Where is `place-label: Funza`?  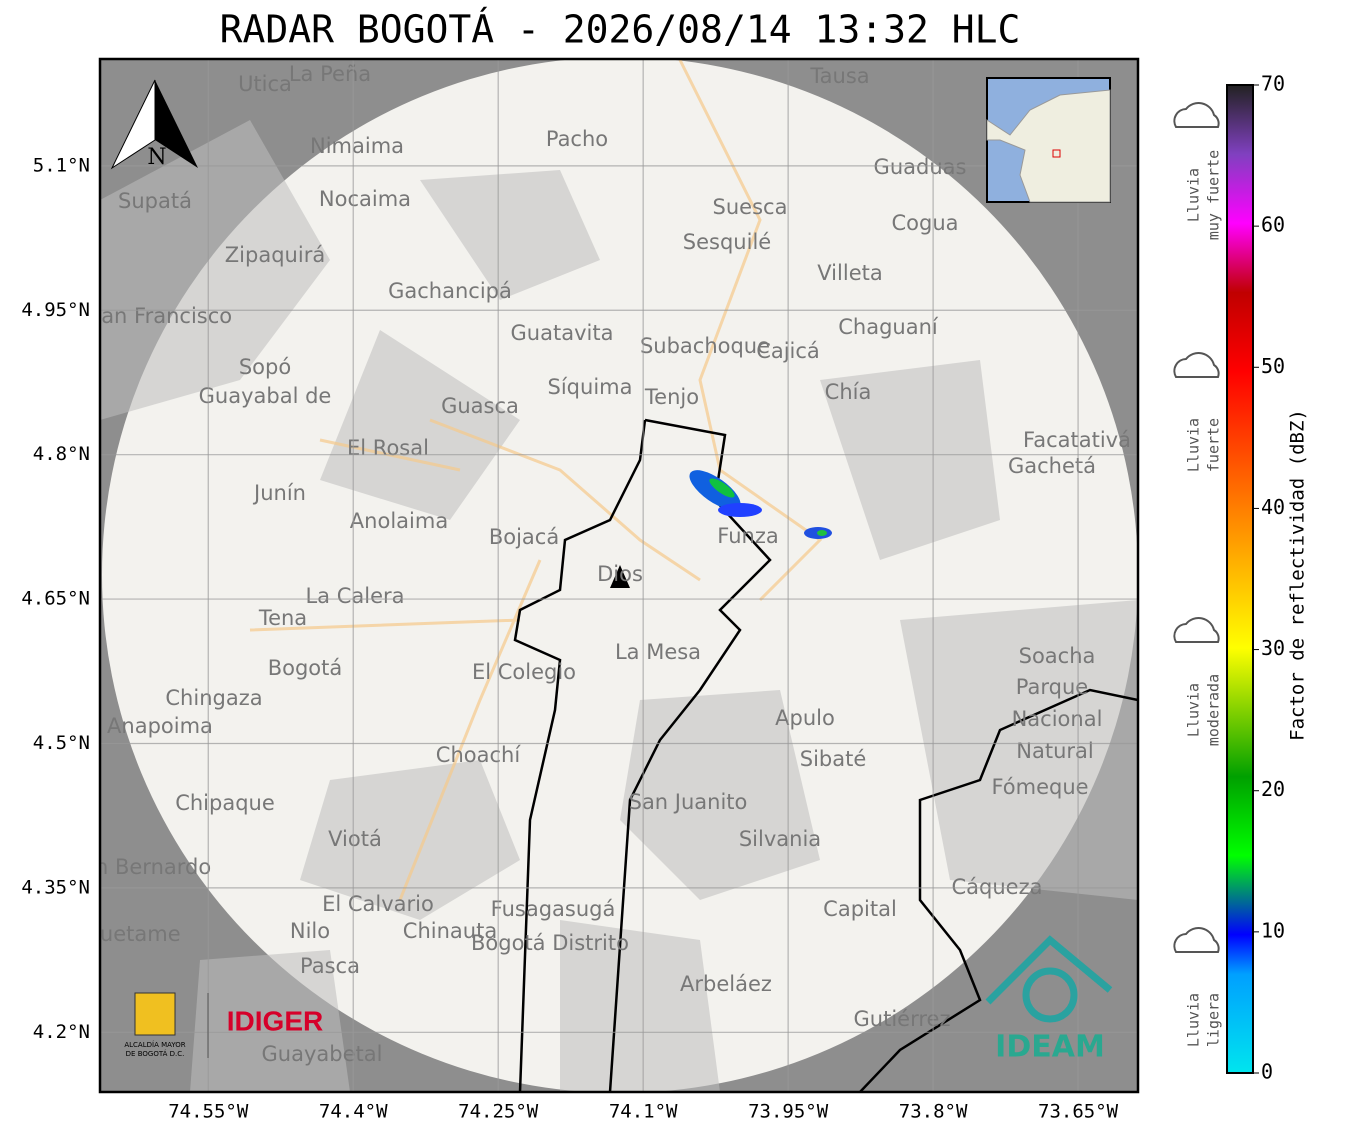 place-label: Funza is located at coordinates (747, 536).